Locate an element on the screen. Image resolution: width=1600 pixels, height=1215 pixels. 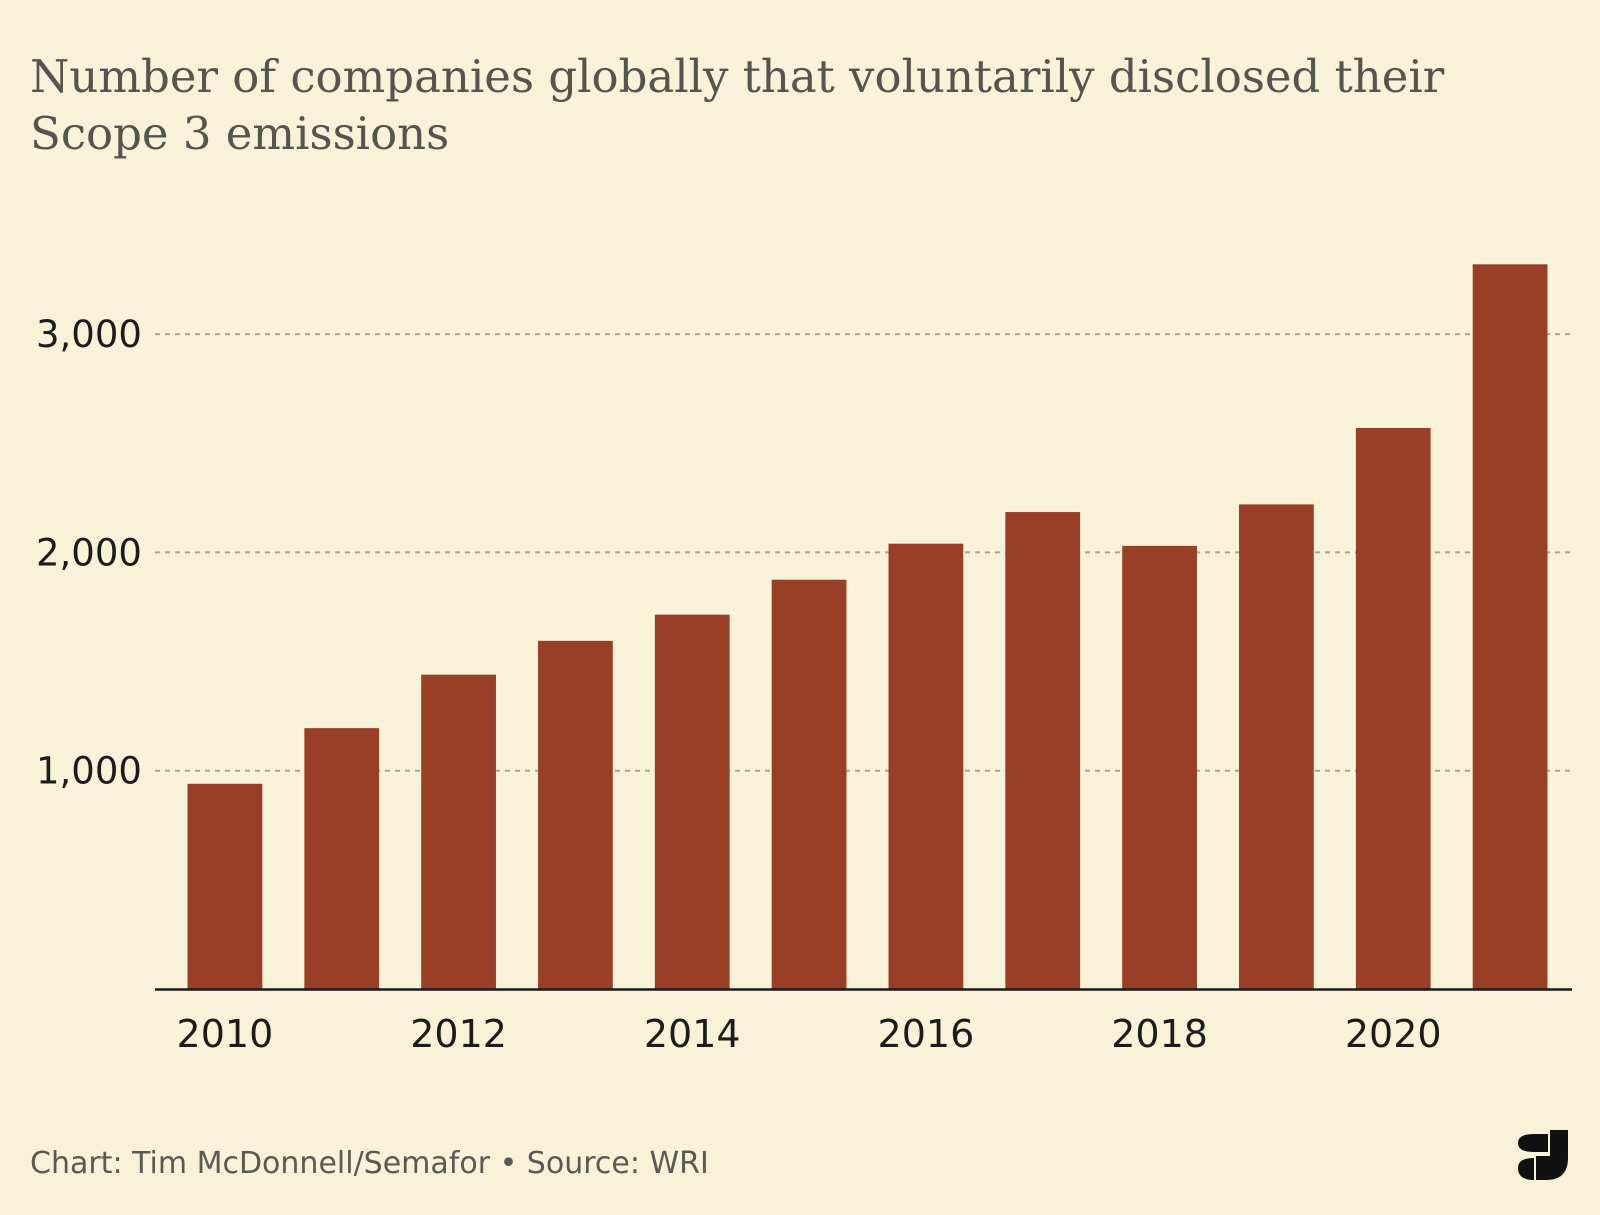
x-tick-label: 2012 is located at coordinates (458, 1034).